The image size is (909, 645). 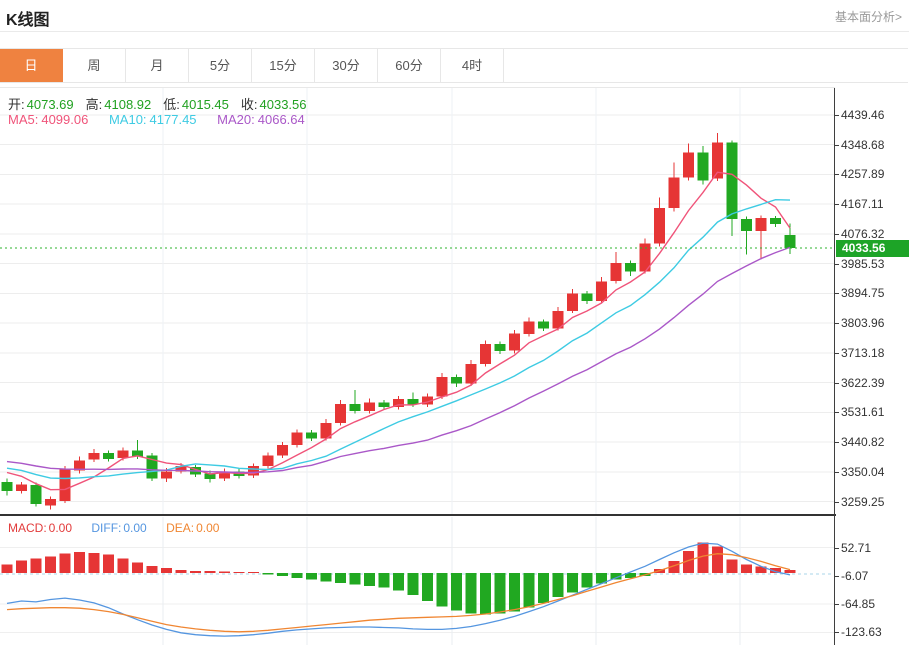 What do you see at coordinates (861, 632) in the screenshot?
I see `y-axis-label: -123.63` at bounding box center [861, 632].